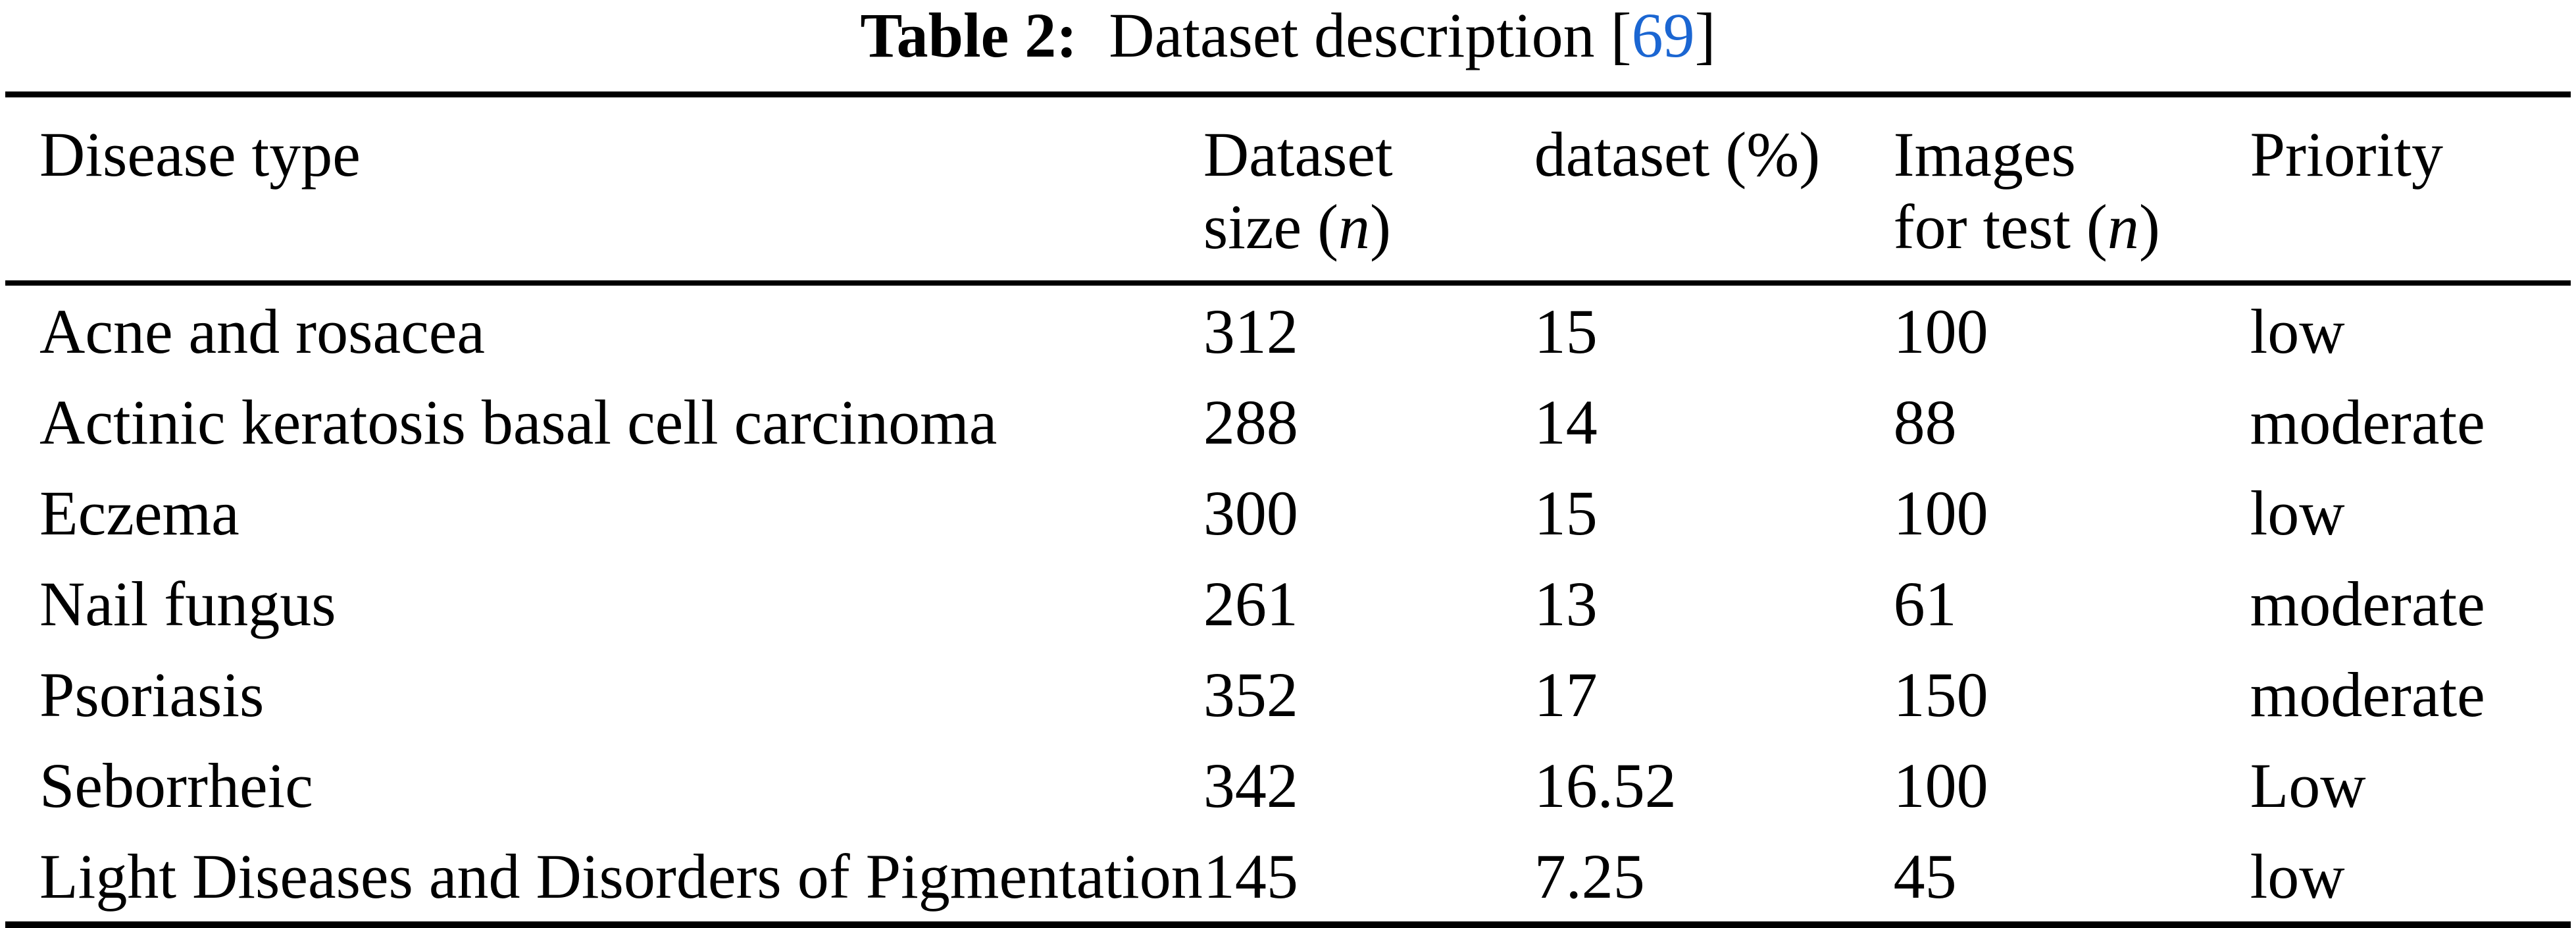 Image resolution: width=2576 pixels, height=928 pixels. I want to click on cell-dataset-size: 342, so click(1250, 785).